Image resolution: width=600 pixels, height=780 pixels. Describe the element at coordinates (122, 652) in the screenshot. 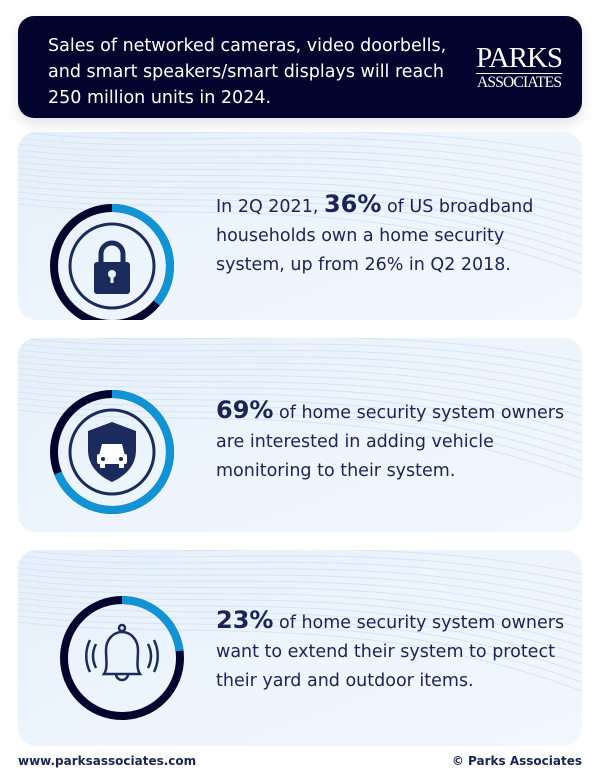

I see `bell-icon` at that location.